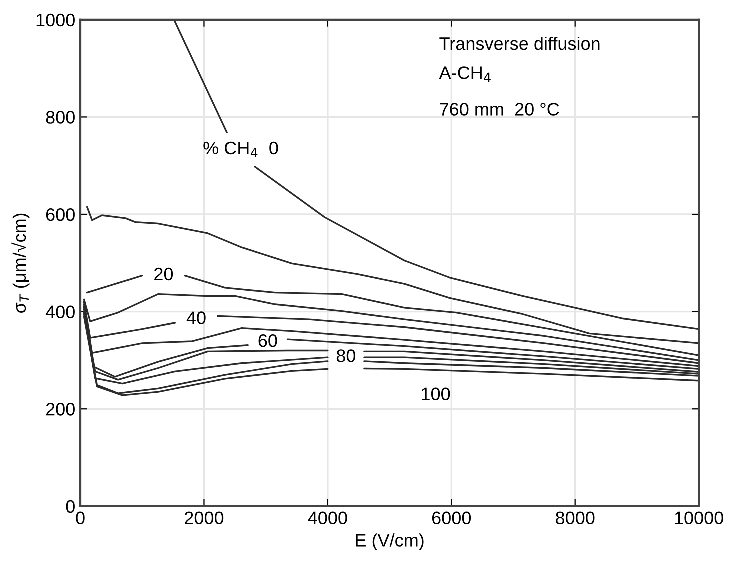  I want to click on y-tick-label: 1000, so click(55, 20).